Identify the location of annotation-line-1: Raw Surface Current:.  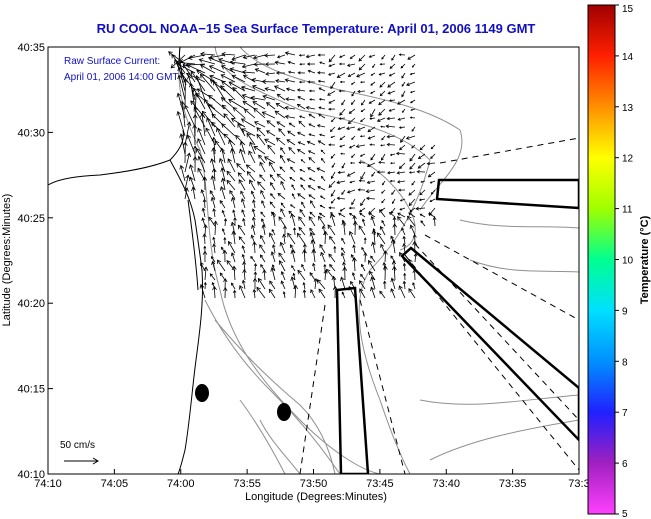
(112, 61).